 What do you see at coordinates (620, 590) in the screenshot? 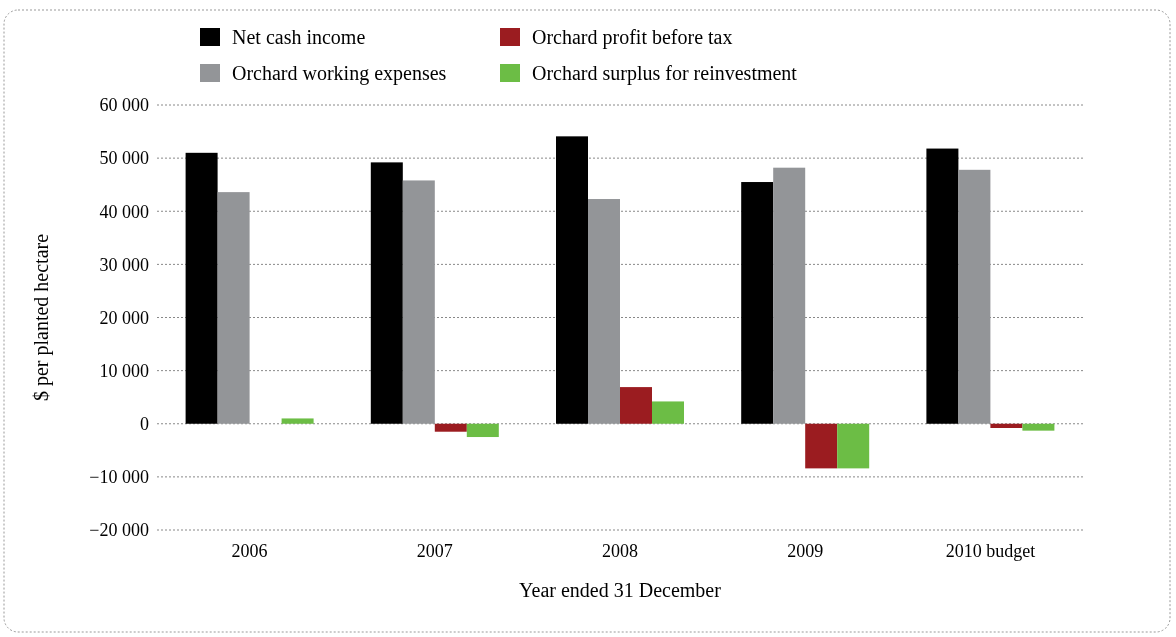
I see `x-axis-title: Year ended 31 December` at bounding box center [620, 590].